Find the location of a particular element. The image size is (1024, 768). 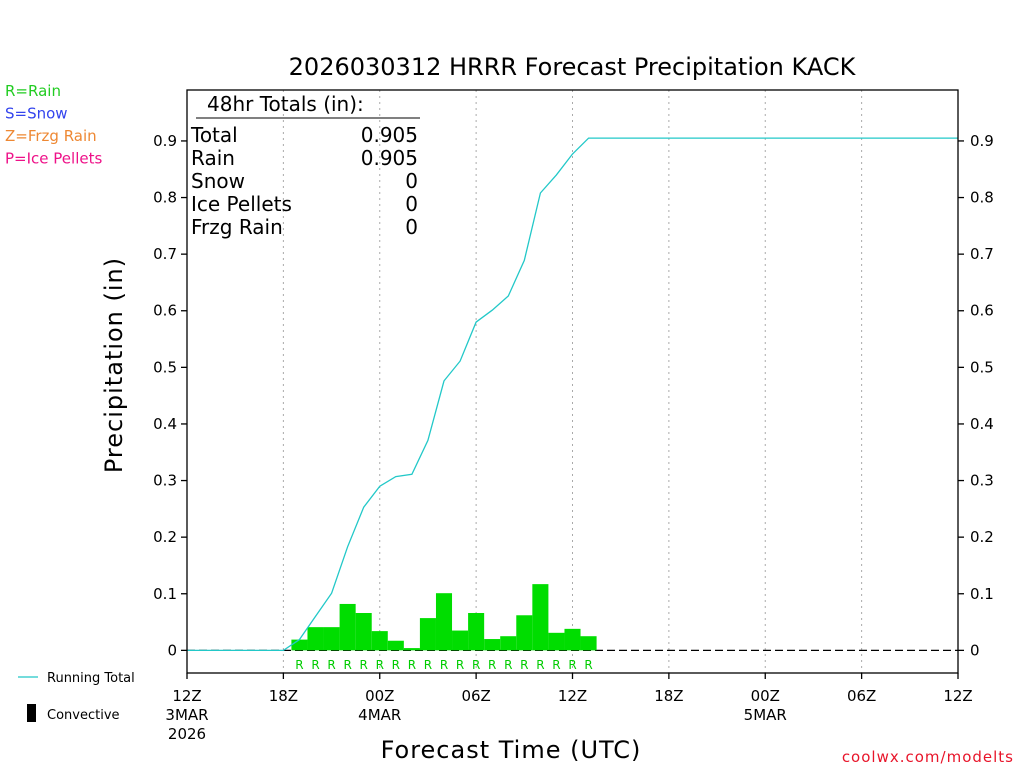

ptype-label-4: R is located at coordinates (364, 665).